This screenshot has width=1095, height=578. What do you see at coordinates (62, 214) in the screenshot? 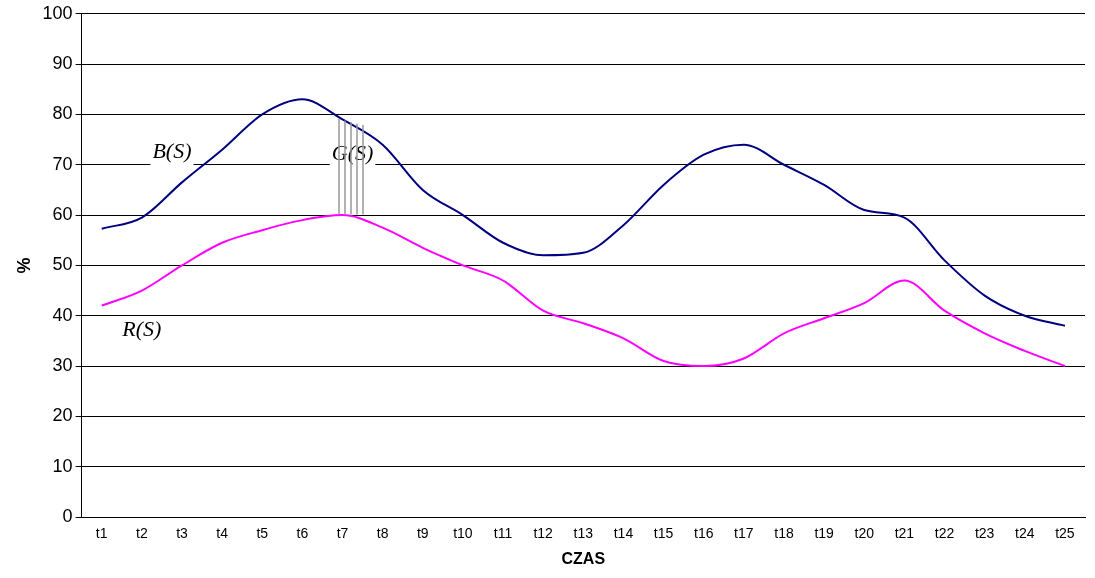
I see `y-tick-label: 60` at bounding box center [62, 214].